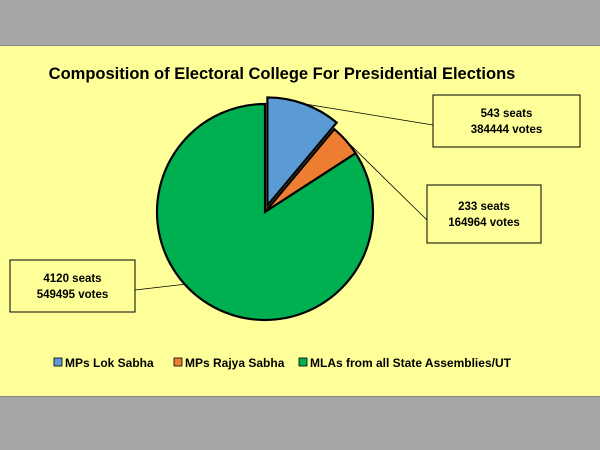 Image resolution: width=600 pixels, height=450 pixels. I want to click on callout-votes-1: 164964 votes, so click(484, 223).